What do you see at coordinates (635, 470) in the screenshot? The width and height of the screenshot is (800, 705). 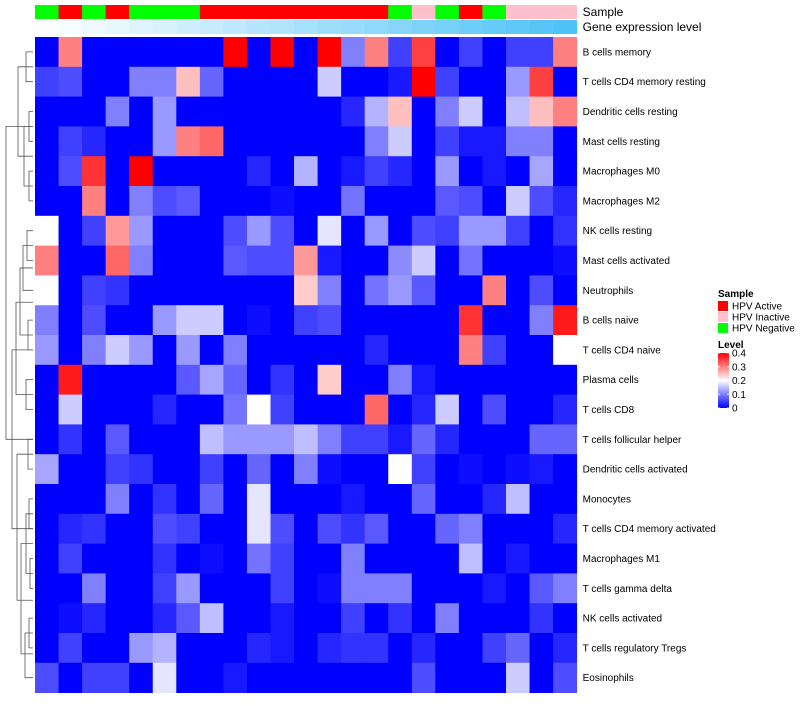 I see `row-label: Dendritic cells activated` at bounding box center [635, 470].